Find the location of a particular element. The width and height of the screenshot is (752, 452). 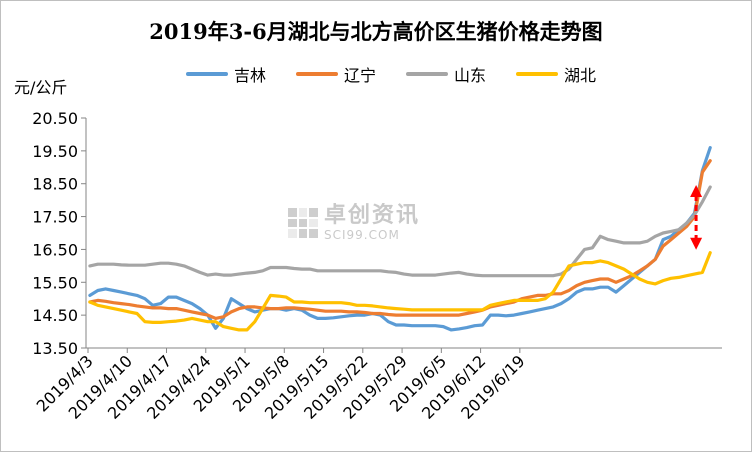

legend-swatch-jilin is located at coordinates (207, 74).